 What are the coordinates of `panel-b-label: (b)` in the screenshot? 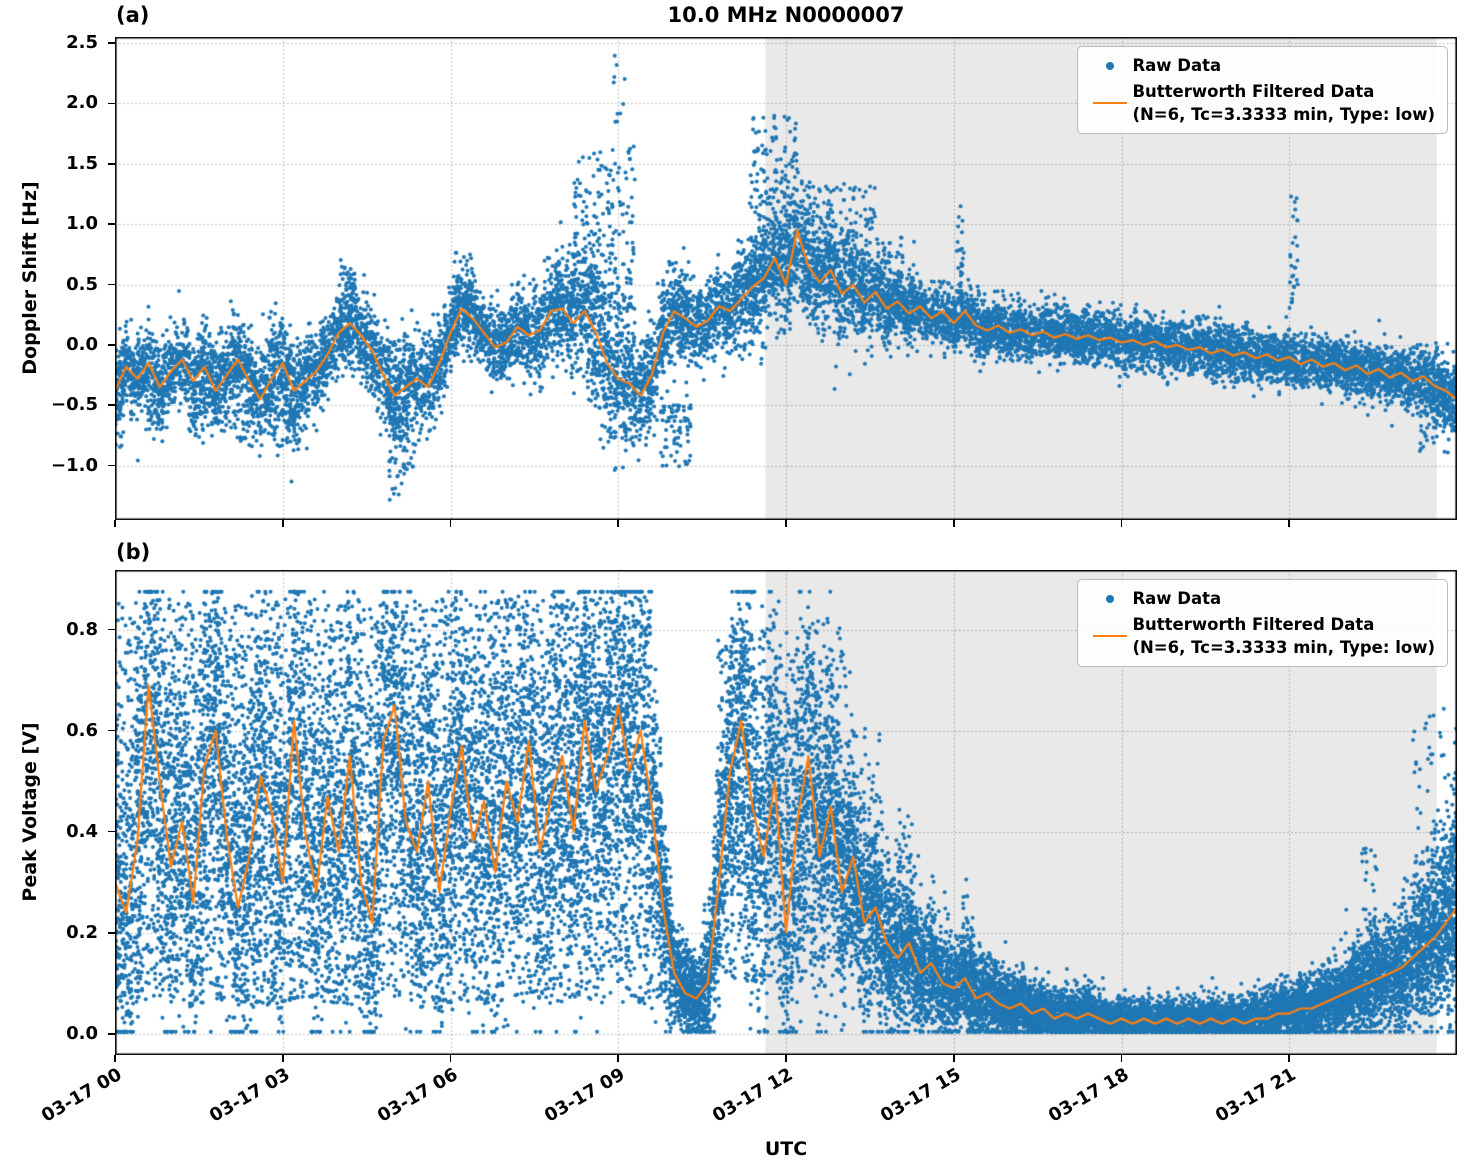 It's located at (133, 552).